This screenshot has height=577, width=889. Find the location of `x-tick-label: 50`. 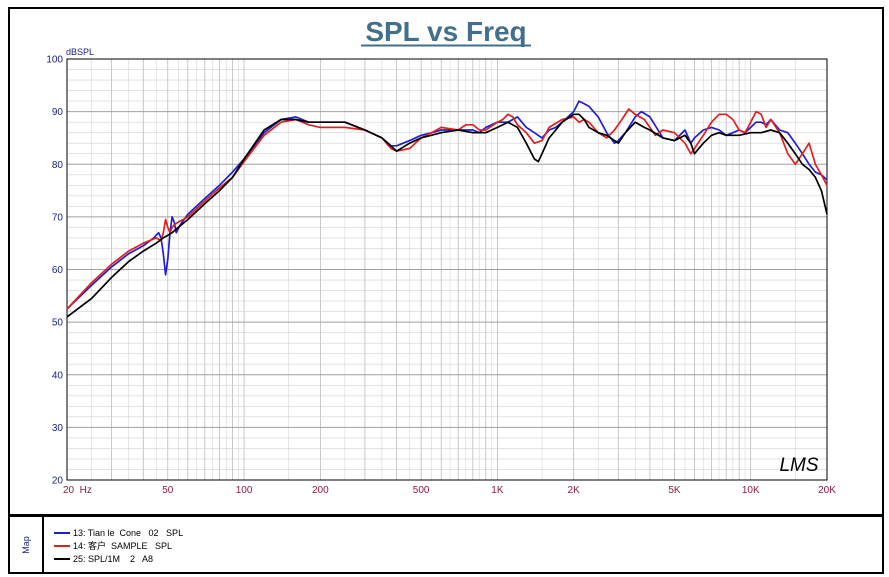

x-tick-label: 50 is located at coordinates (168, 490).